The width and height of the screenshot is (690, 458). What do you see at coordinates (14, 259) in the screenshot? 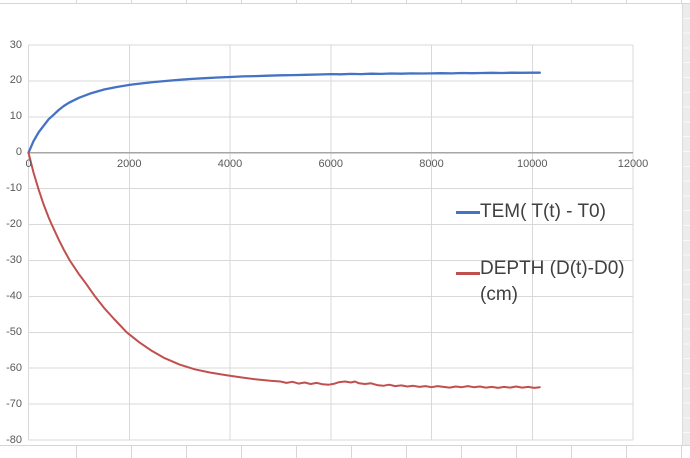
I see `y-axis-tick-label: -30` at bounding box center [14, 259].